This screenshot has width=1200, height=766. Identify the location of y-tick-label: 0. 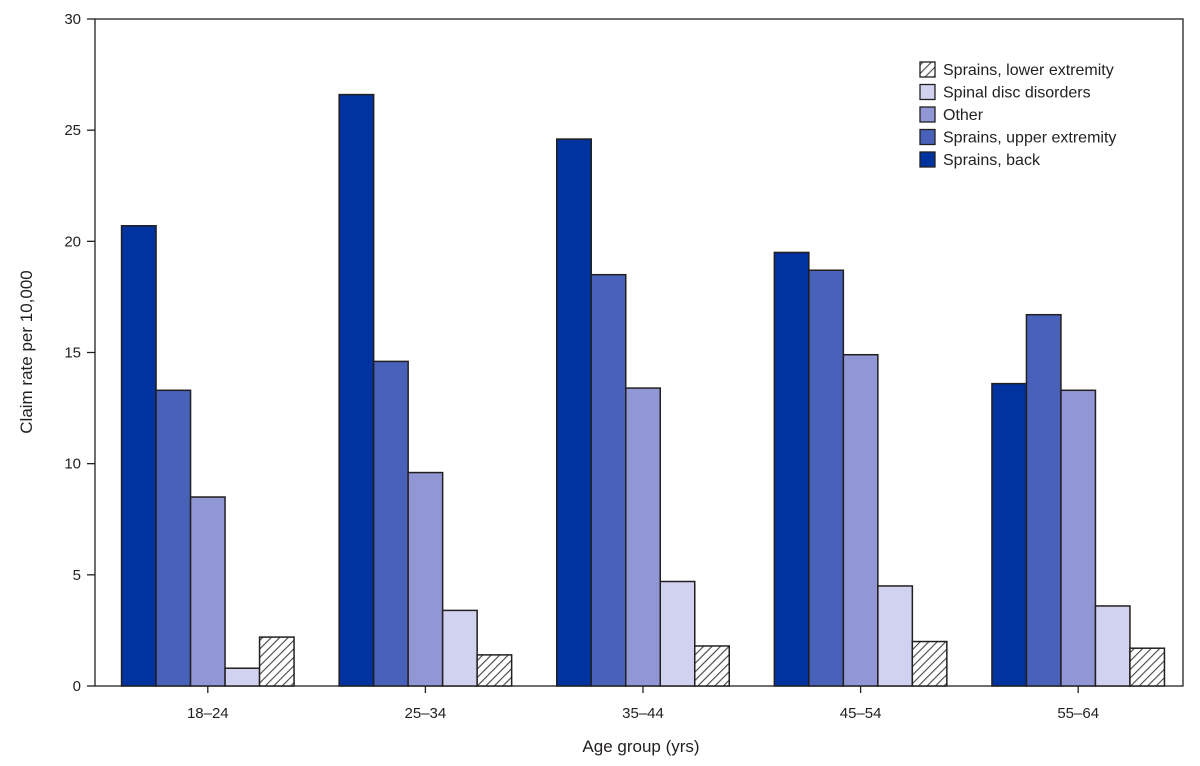
(77, 686).